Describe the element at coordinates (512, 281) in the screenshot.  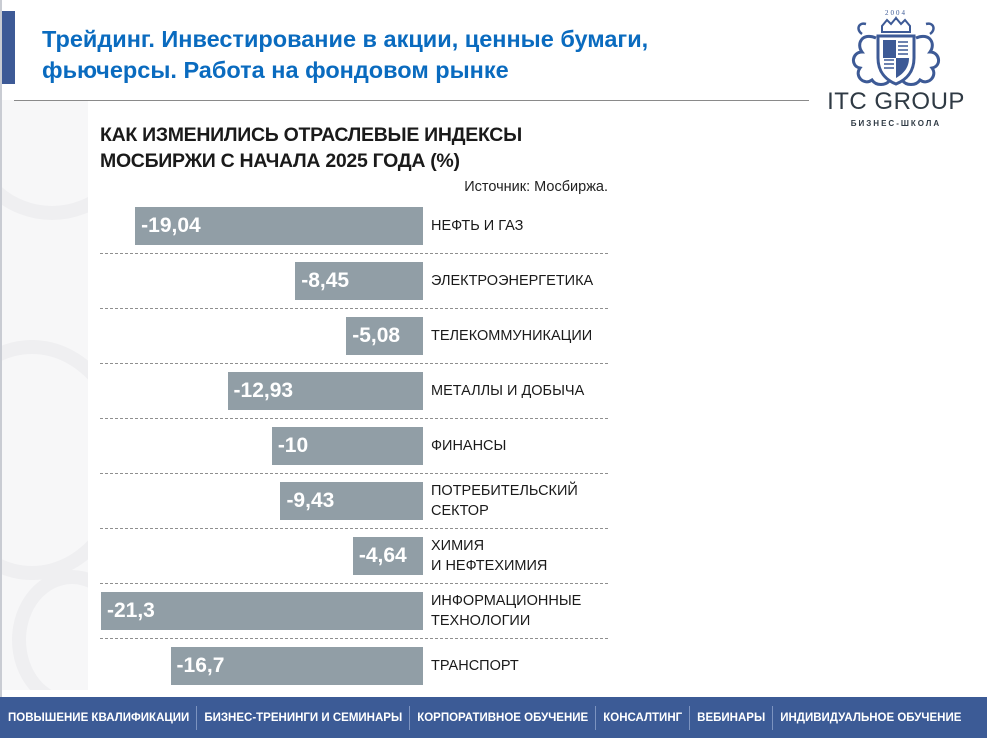
I see `bar-category-label: ЭЛЕКТРОЭНЕРГЕТИКА` at that location.